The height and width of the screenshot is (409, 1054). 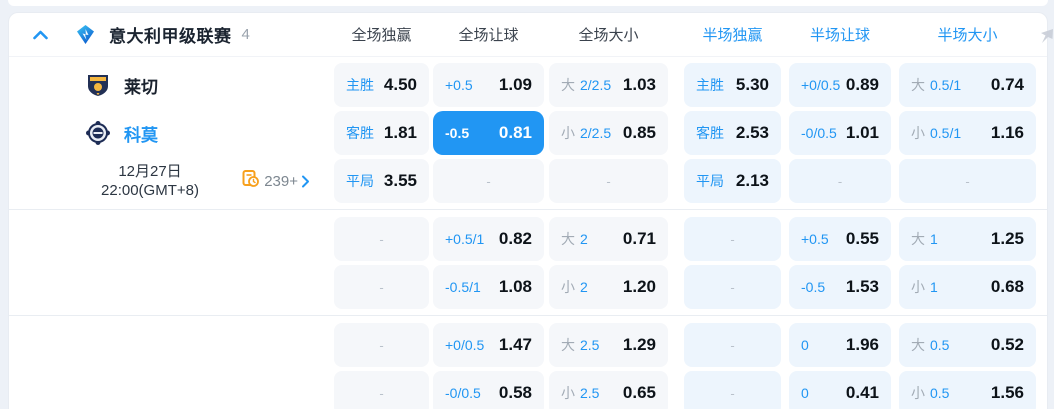 What do you see at coordinates (528, 3) in the screenshot?
I see `previous-card-edge` at bounding box center [528, 3].